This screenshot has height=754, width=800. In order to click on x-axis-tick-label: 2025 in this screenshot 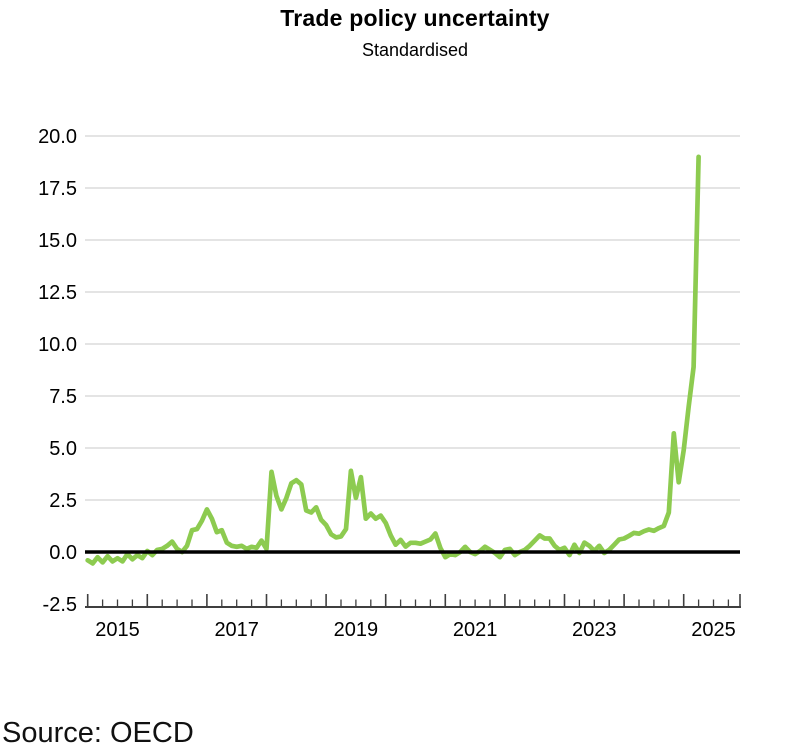, I will do `click(713, 630)`.